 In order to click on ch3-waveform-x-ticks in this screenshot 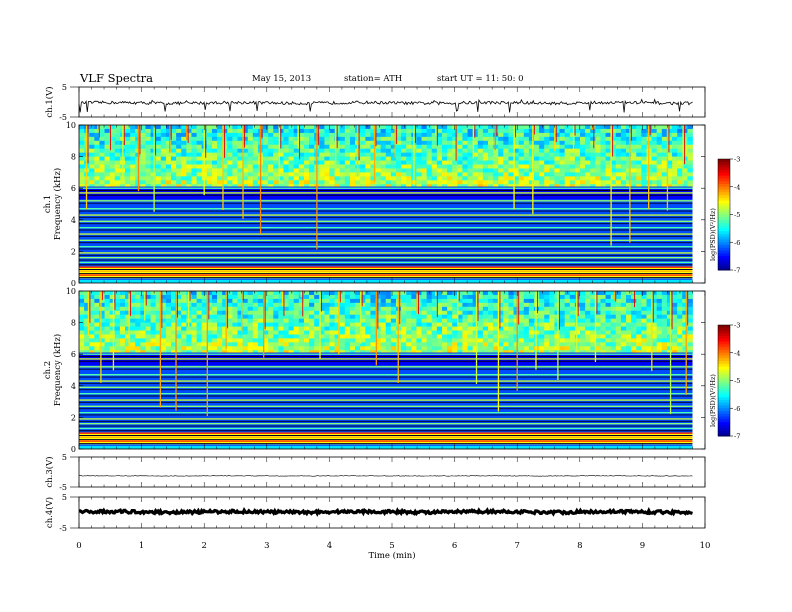, I will do `click(392, 472)`.